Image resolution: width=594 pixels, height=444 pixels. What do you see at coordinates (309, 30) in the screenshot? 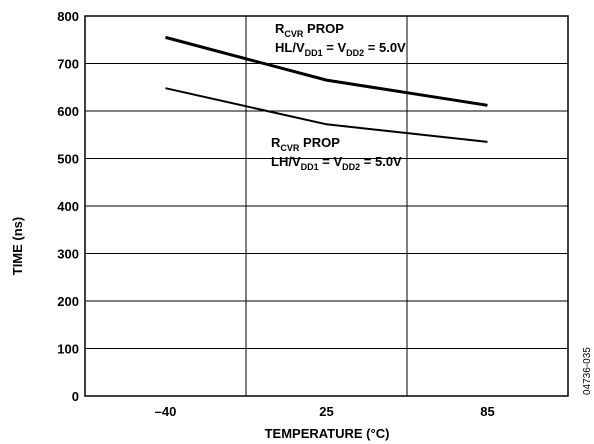
I see `annotation-hl-line1: RCVR PROP` at bounding box center [309, 30].